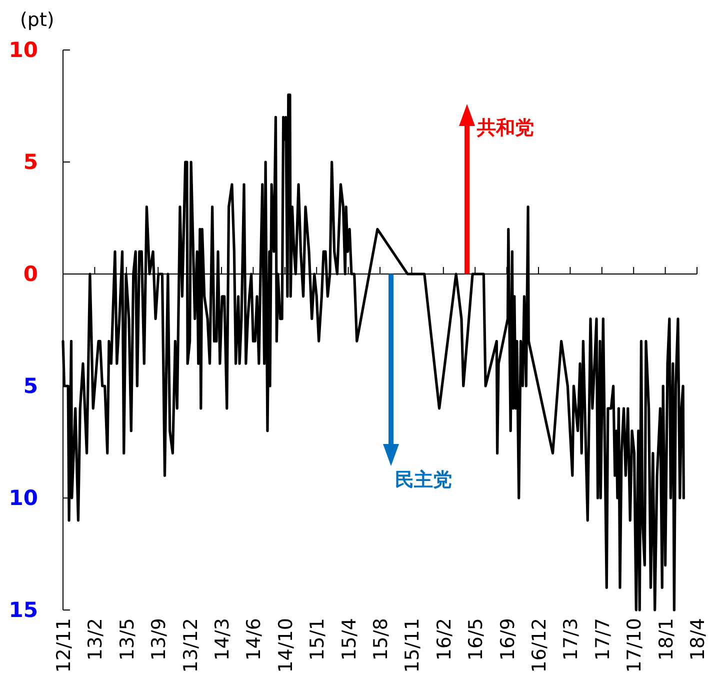  I want to click on x-tick-label: 13/12, so click(191, 645).